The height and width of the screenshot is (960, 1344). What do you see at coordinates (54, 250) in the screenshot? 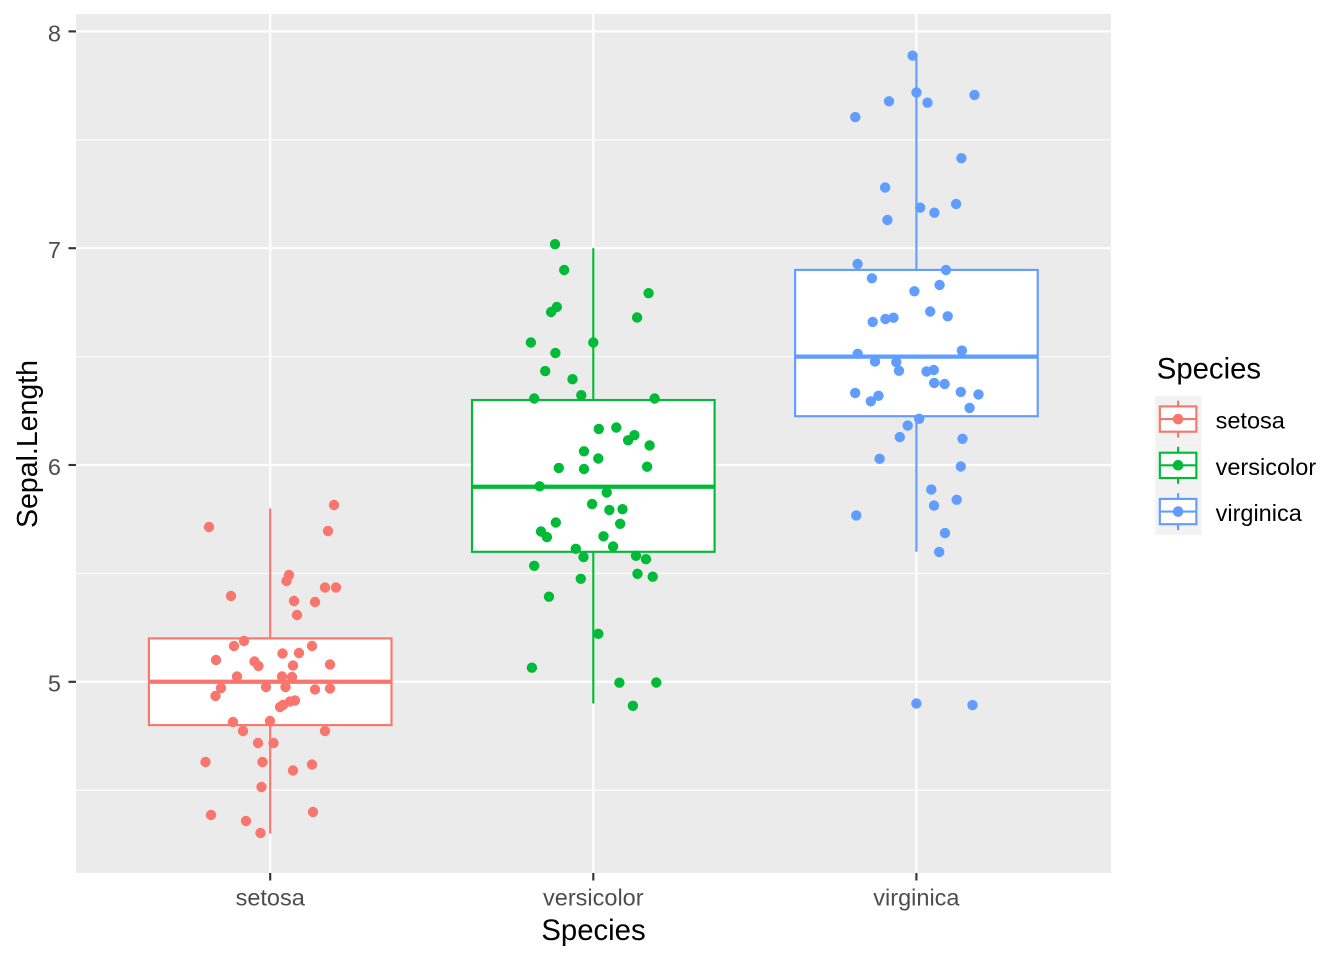
I see `svg-text: 7` at bounding box center [54, 250].